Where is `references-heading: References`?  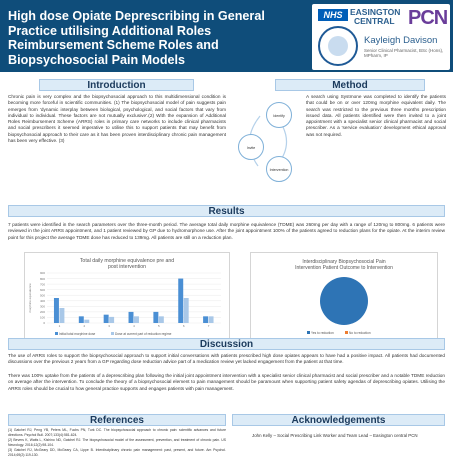
references-heading: References is located at coordinates (117, 420).